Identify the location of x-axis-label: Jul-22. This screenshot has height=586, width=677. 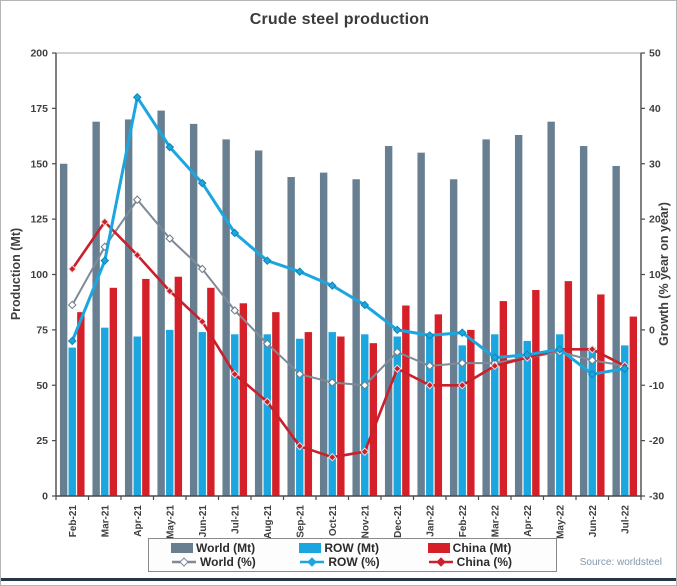
(625, 519).